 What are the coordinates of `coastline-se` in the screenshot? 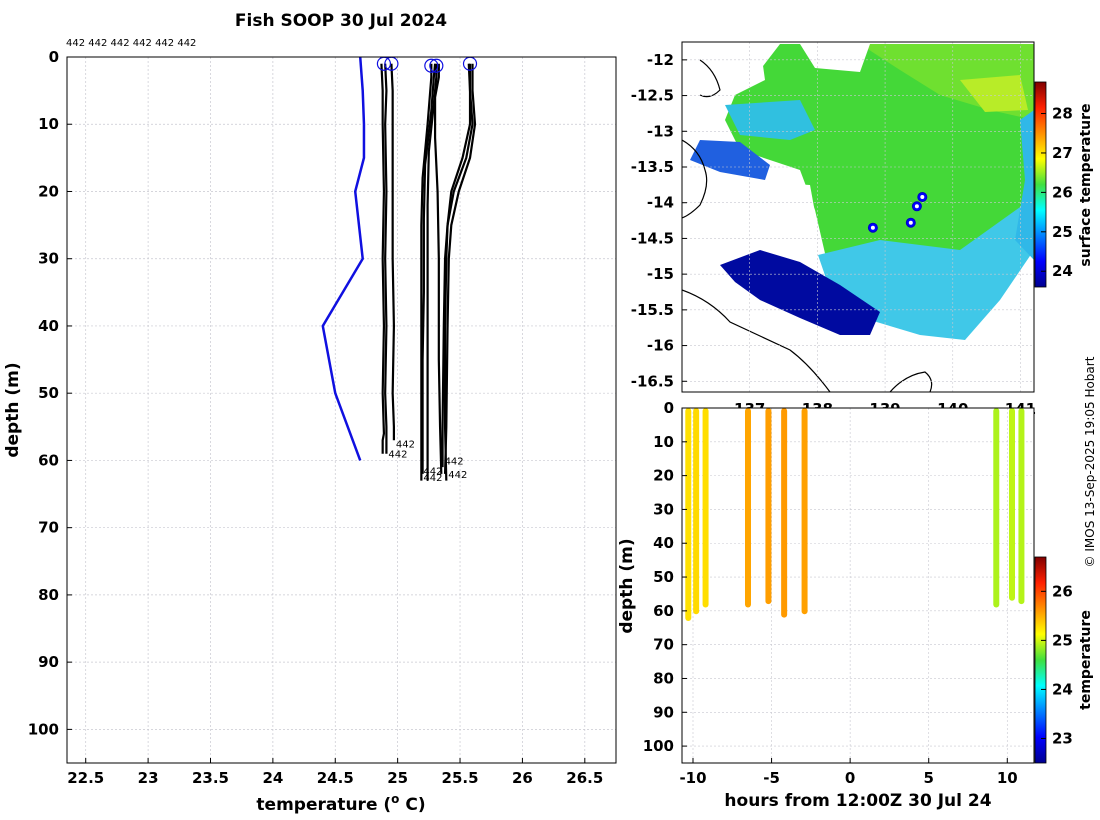 It's located at (911, 381).